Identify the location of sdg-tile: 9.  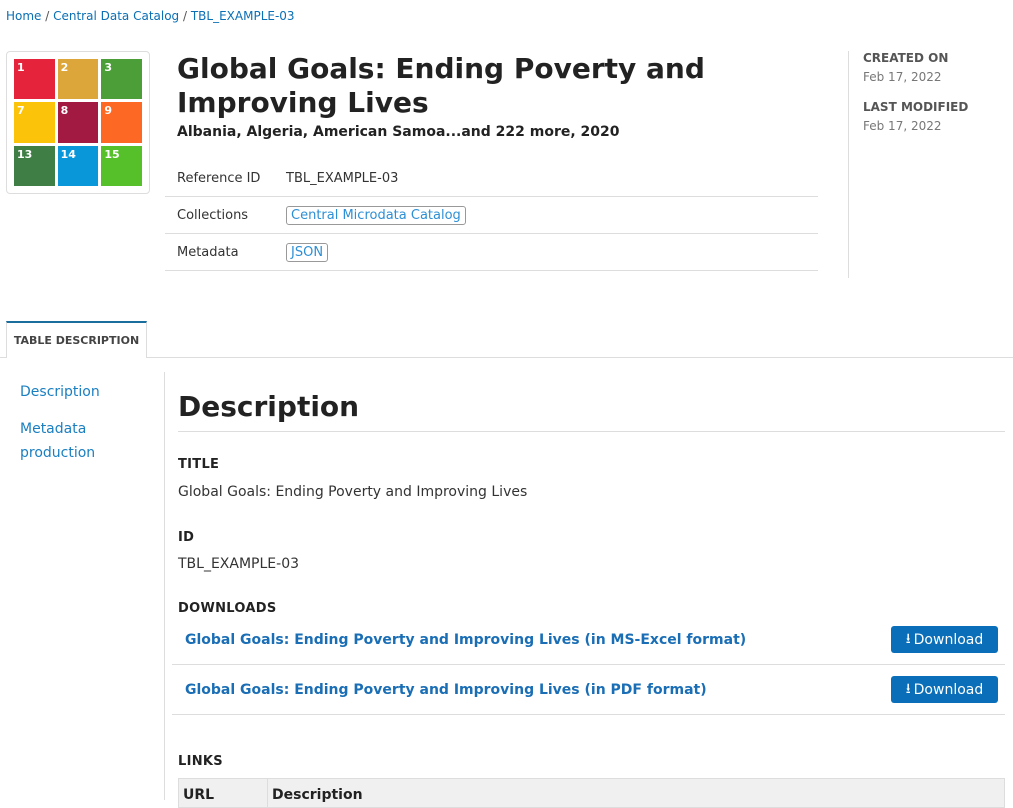
(121, 122).